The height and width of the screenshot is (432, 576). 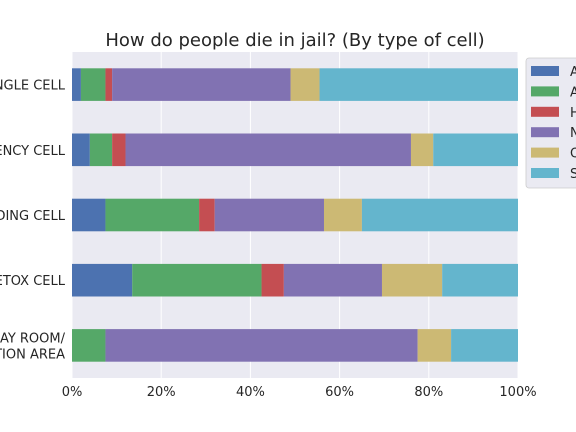 I want to click on legend-label: O, so click(x=573, y=154).